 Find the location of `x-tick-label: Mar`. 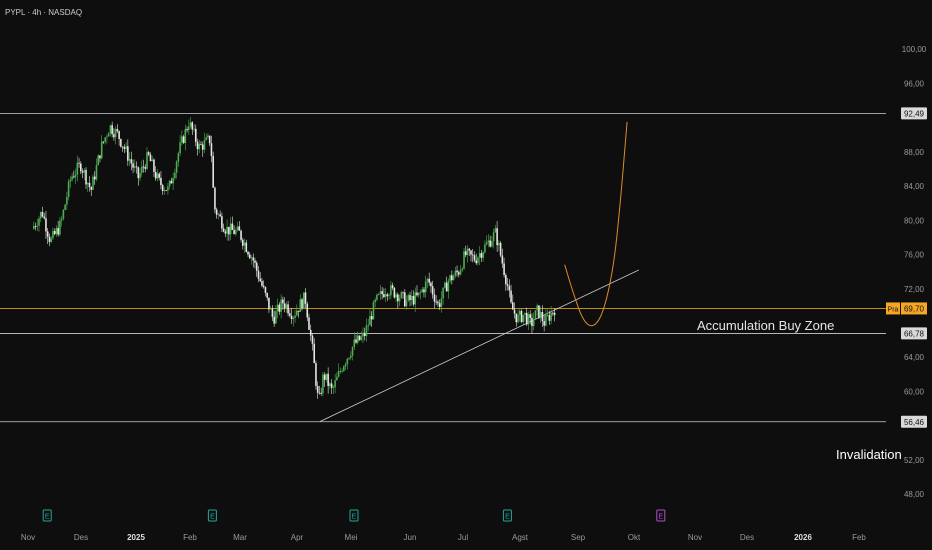

x-tick-label: Mar is located at coordinates (240, 537).